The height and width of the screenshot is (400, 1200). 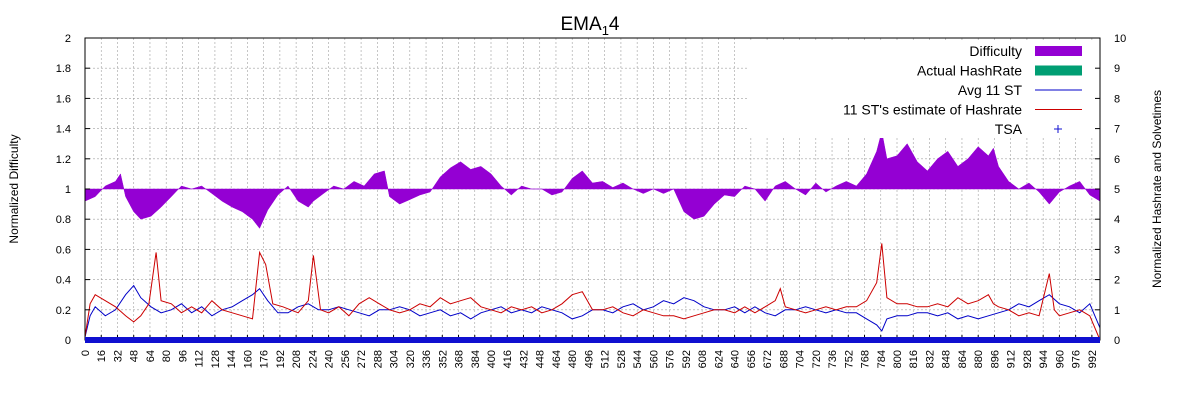 I want to click on x-tick-label: 240, so click(x=330, y=359).